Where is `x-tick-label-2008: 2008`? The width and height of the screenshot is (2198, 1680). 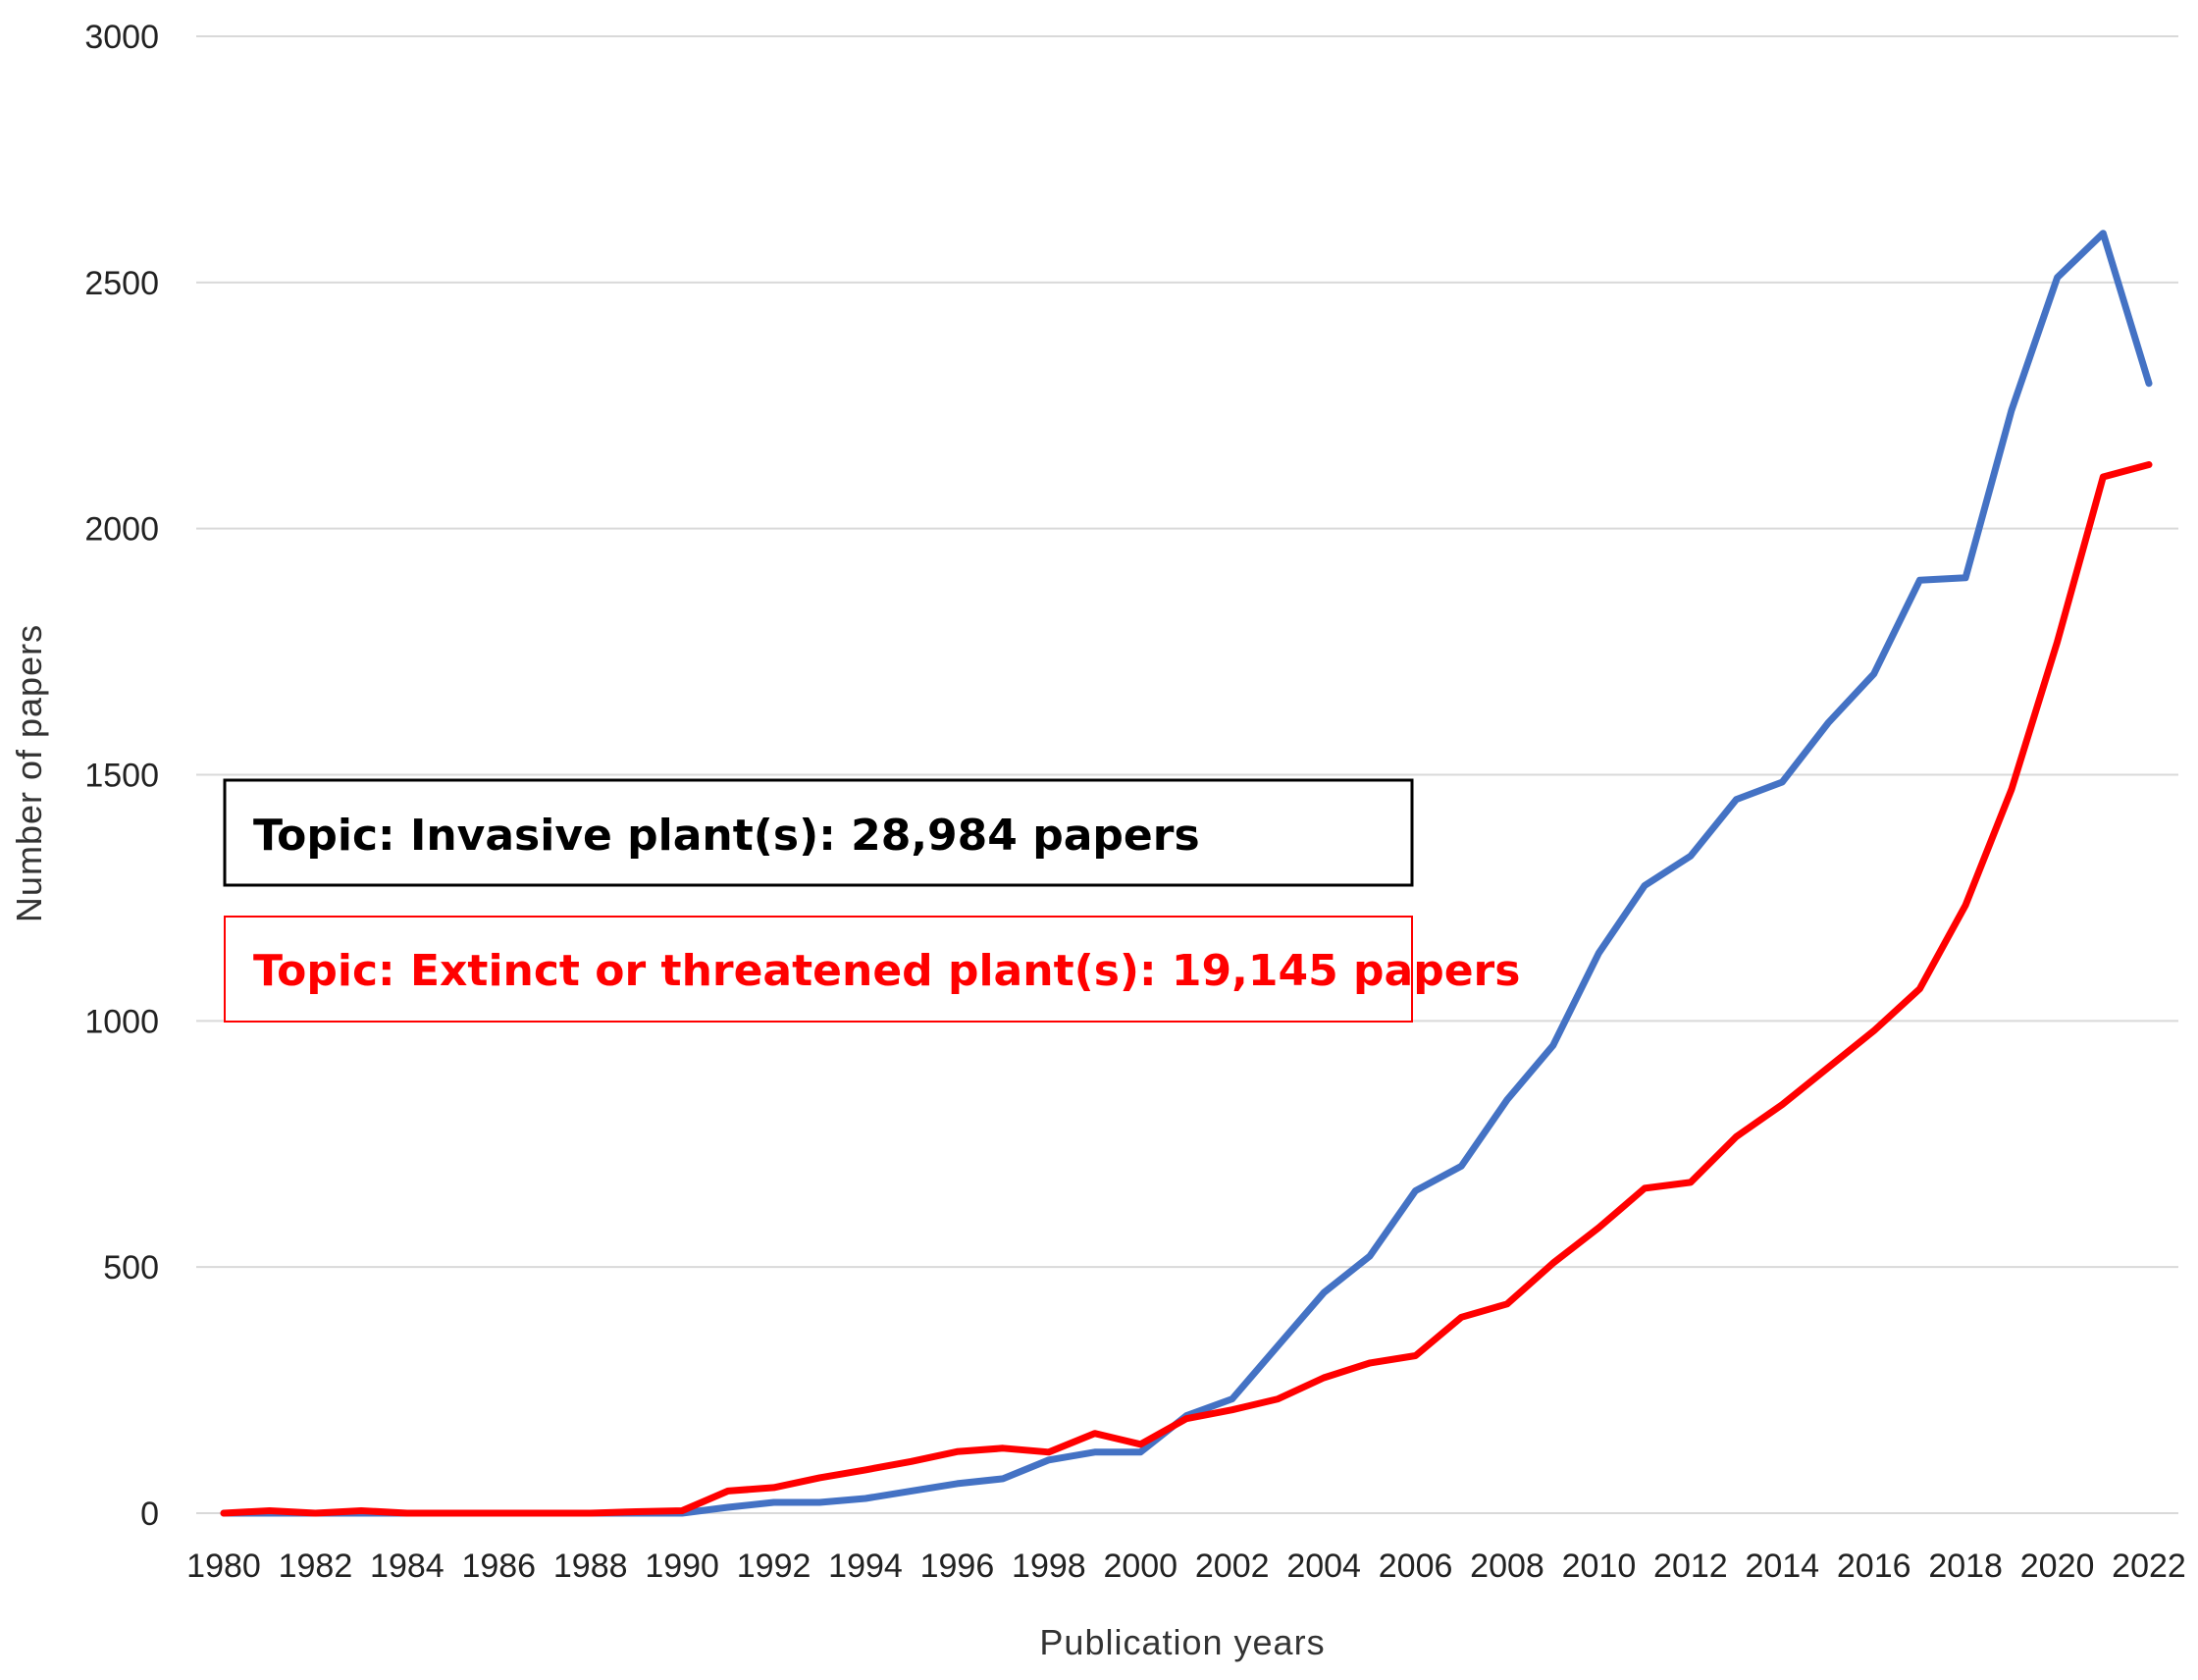 x-tick-label-2008: 2008 is located at coordinates (1507, 1566).